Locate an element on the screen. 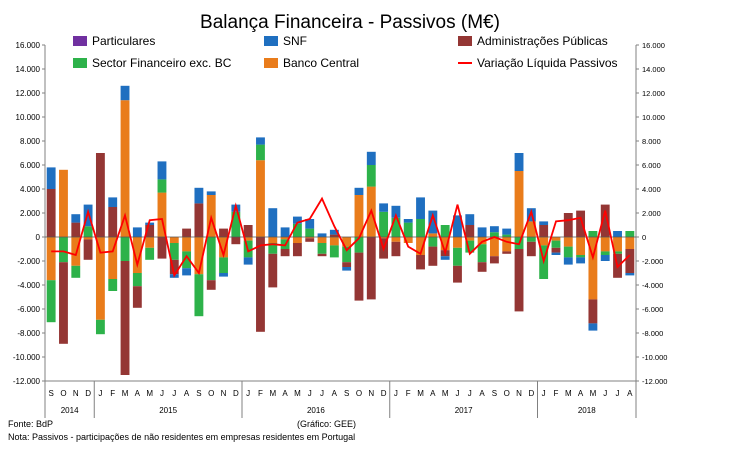  x-year-label: 2014 is located at coordinates (70, 410).